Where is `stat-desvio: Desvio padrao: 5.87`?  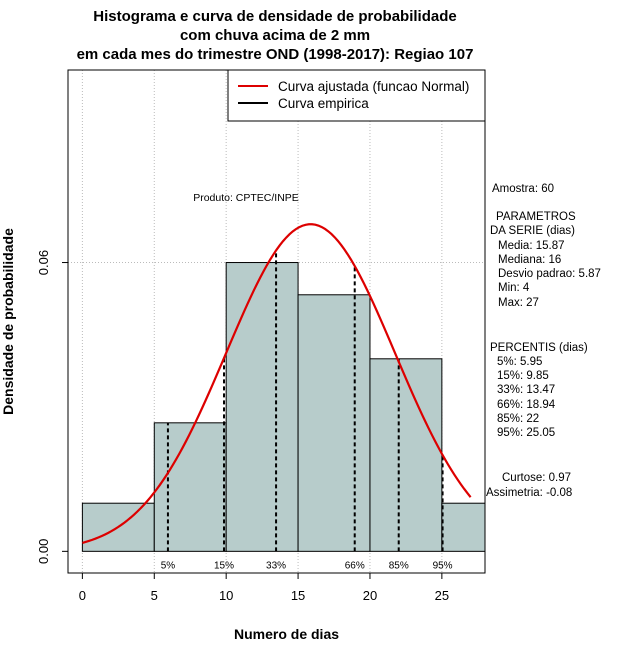
stat-desvio: Desvio padrao: 5.87 is located at coordinates (549, 274).